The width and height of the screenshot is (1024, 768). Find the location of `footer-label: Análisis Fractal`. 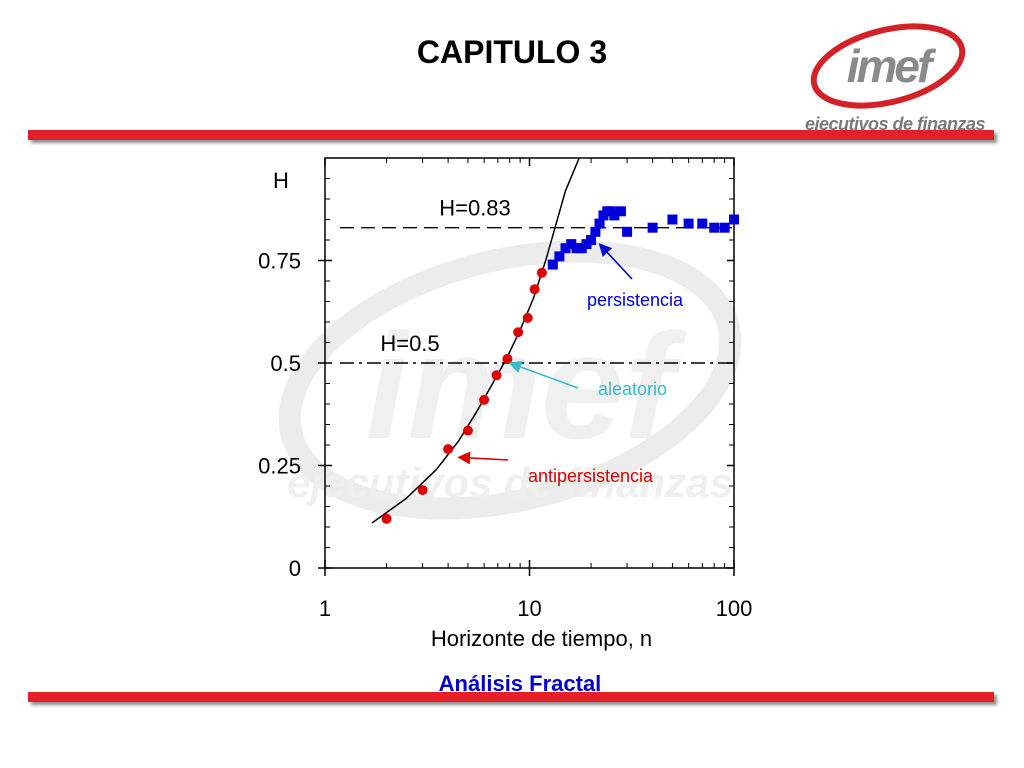

footer-label: Análisis Fractal is located at coordinates (520, 683).